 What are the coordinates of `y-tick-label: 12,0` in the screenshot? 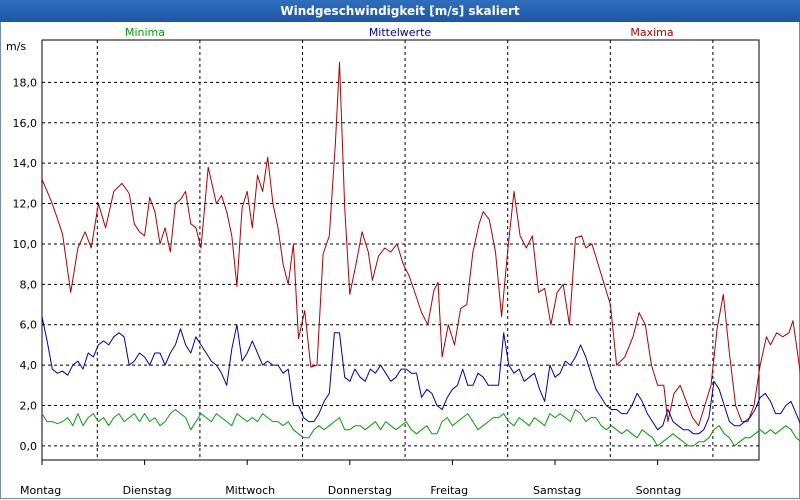 It's located at (25, 204).